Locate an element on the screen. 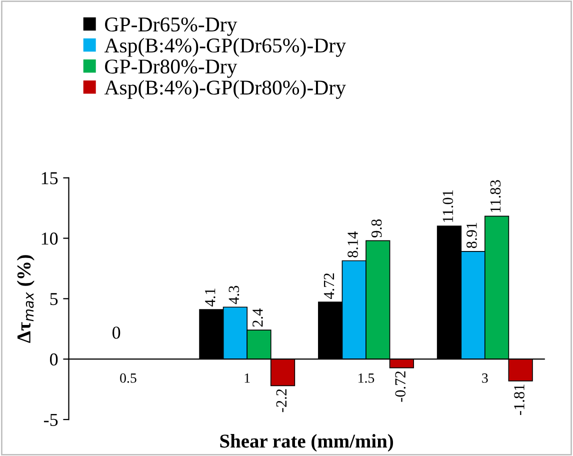  y-tick-label: 0 is located at coordinates (54, 359).